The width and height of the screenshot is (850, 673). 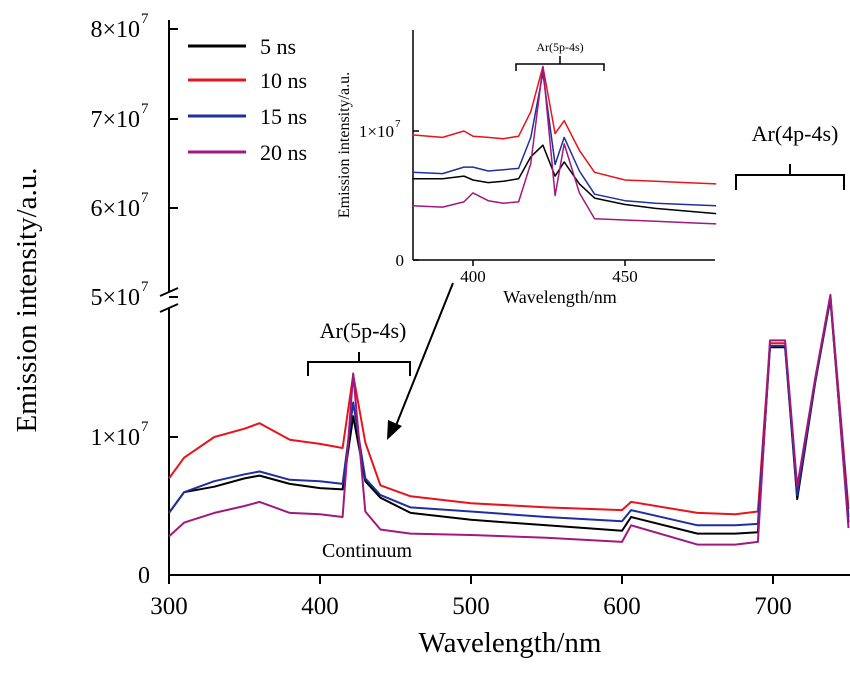 I want to click on xtick-600: 600, so click(x=622, y=606).